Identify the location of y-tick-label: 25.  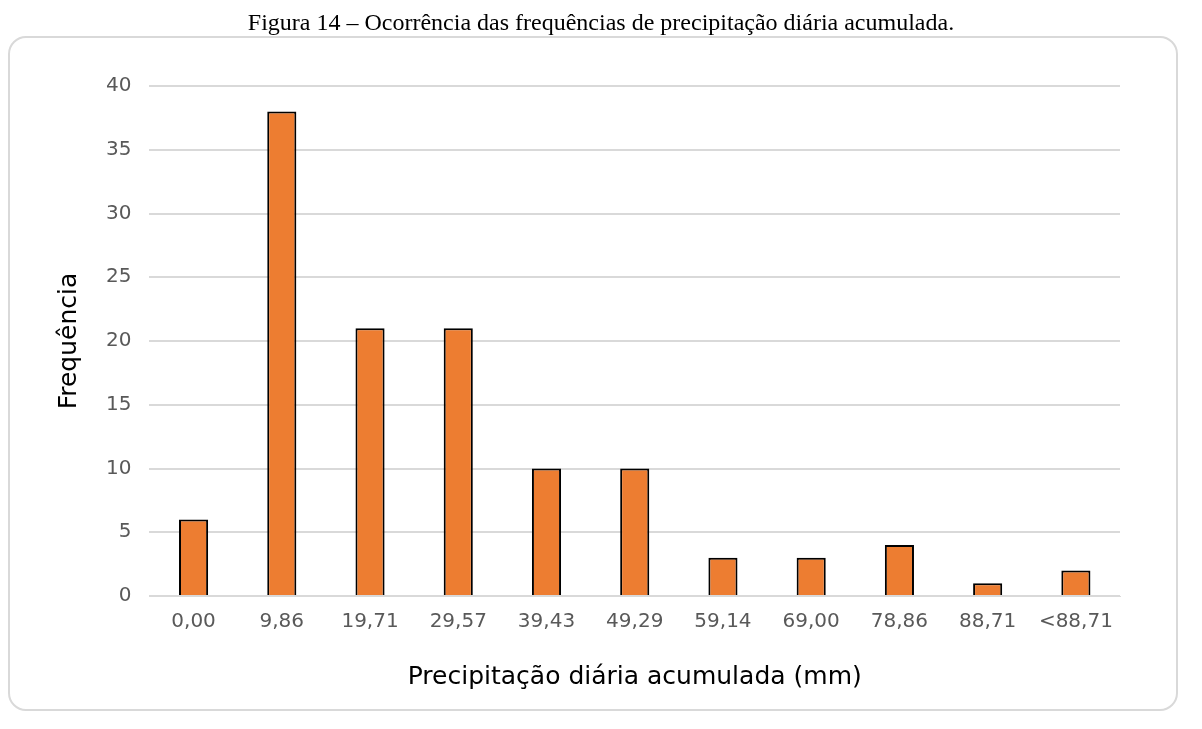
(119, 275).